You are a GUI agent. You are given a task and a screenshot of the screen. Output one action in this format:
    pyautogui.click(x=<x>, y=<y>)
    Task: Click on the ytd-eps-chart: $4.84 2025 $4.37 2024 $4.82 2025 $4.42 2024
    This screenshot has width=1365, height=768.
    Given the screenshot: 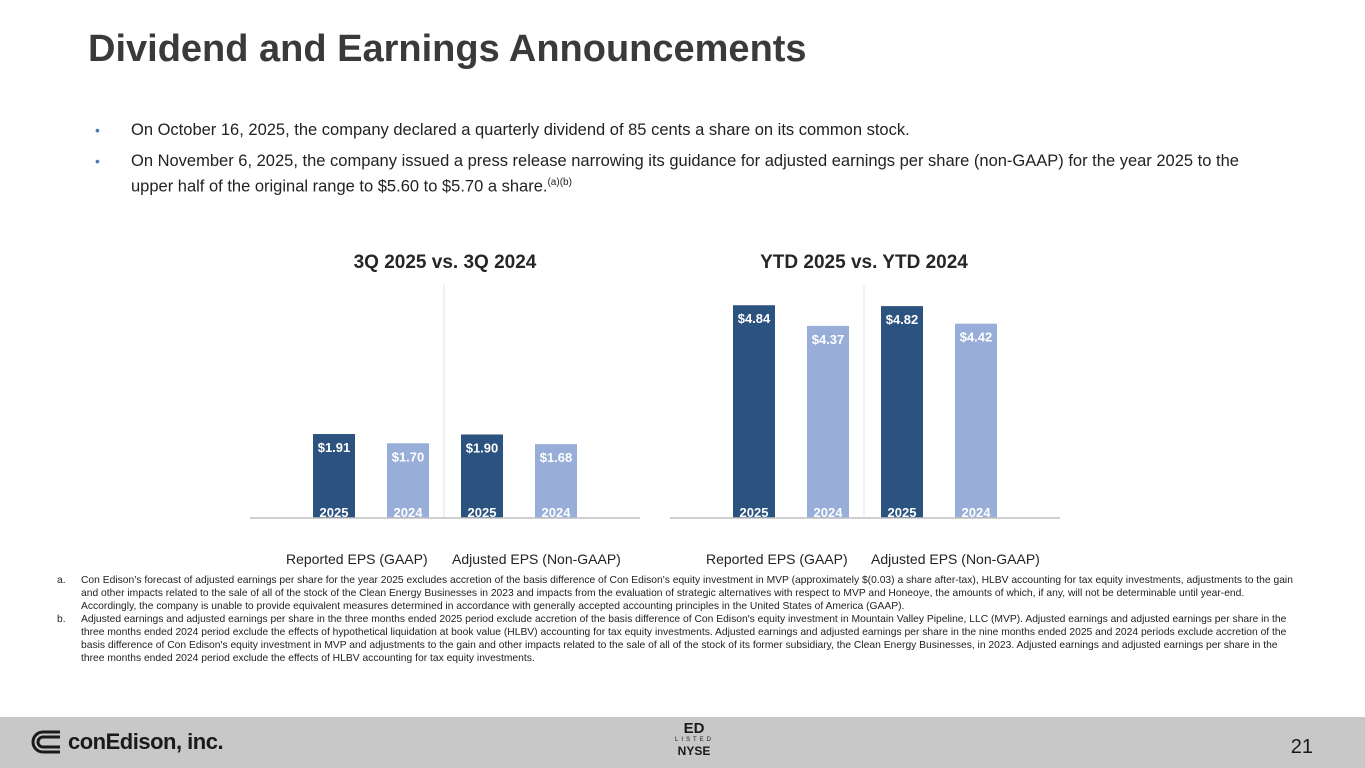 What is the action you would take?
    pyautogui.click(x=865, y=402)
    